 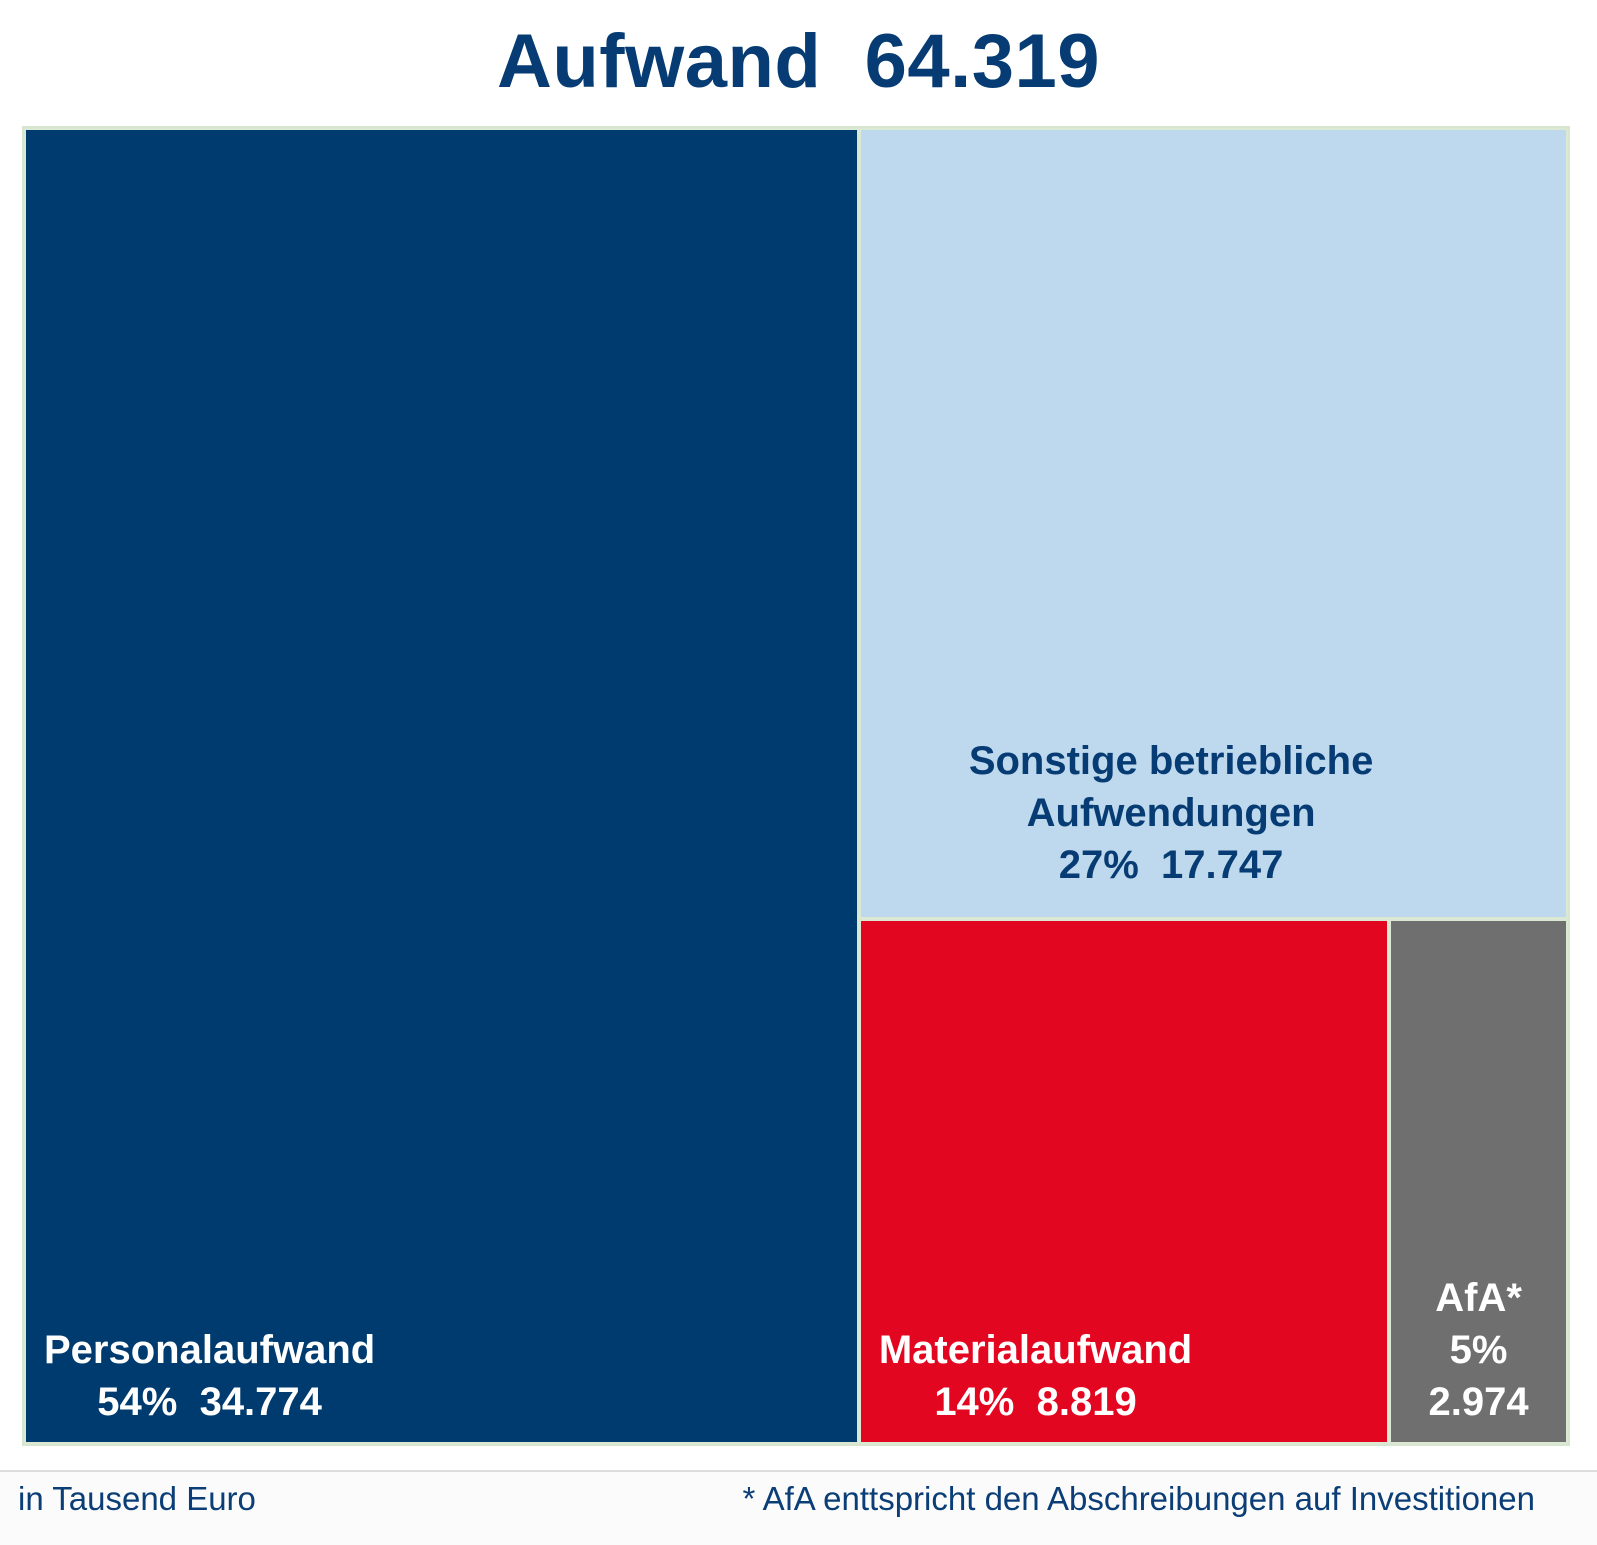 I want to click on tile-label-line: Sonstige betriebliche, so click(x=1171, y=760).